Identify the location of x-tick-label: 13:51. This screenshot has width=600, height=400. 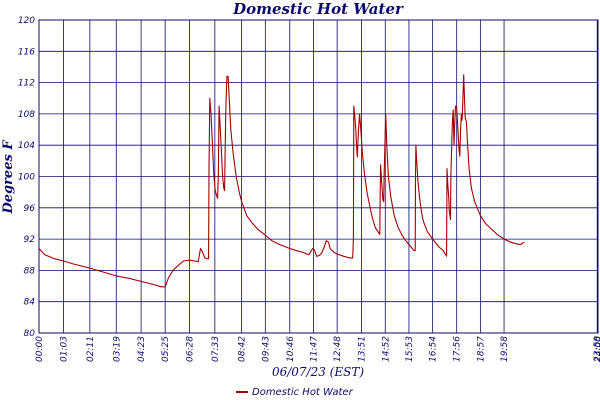
(363, 349).